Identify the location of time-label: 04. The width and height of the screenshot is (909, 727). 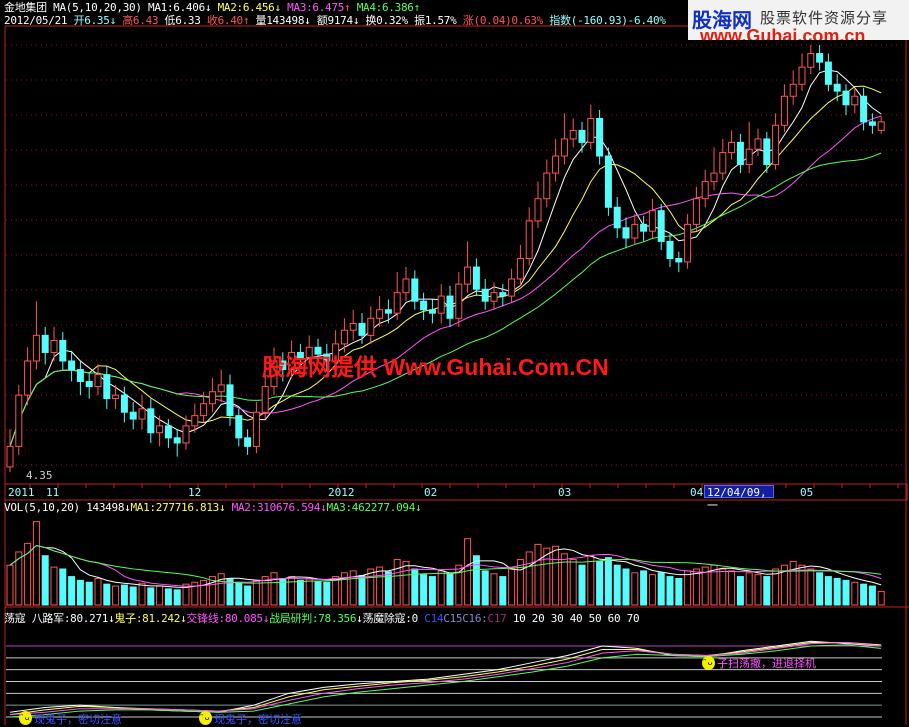
(697, 492).